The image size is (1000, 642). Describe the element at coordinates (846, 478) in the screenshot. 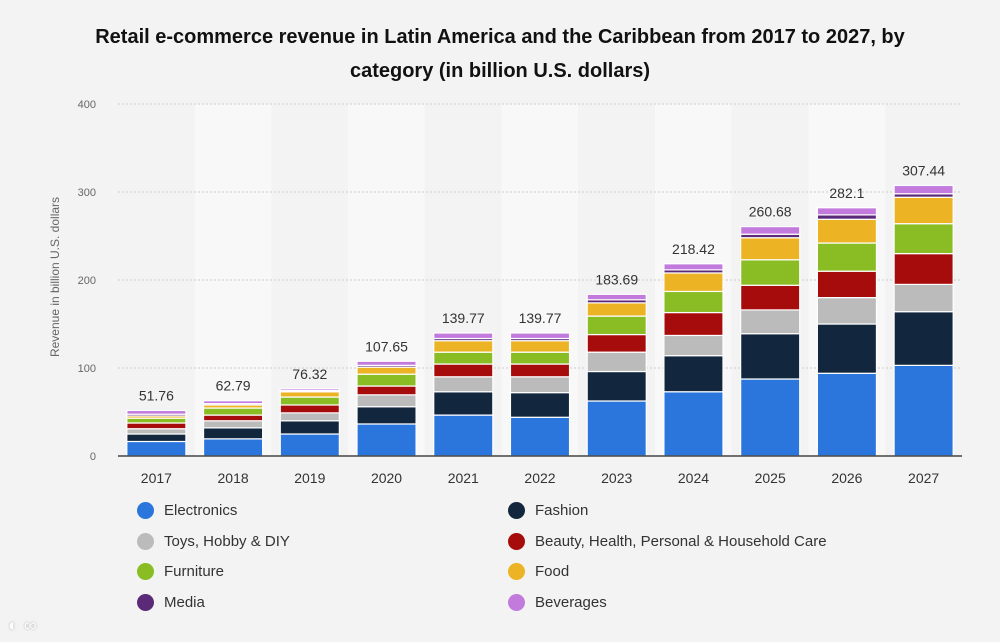

I see `x-tick-label: 2026` at that location.